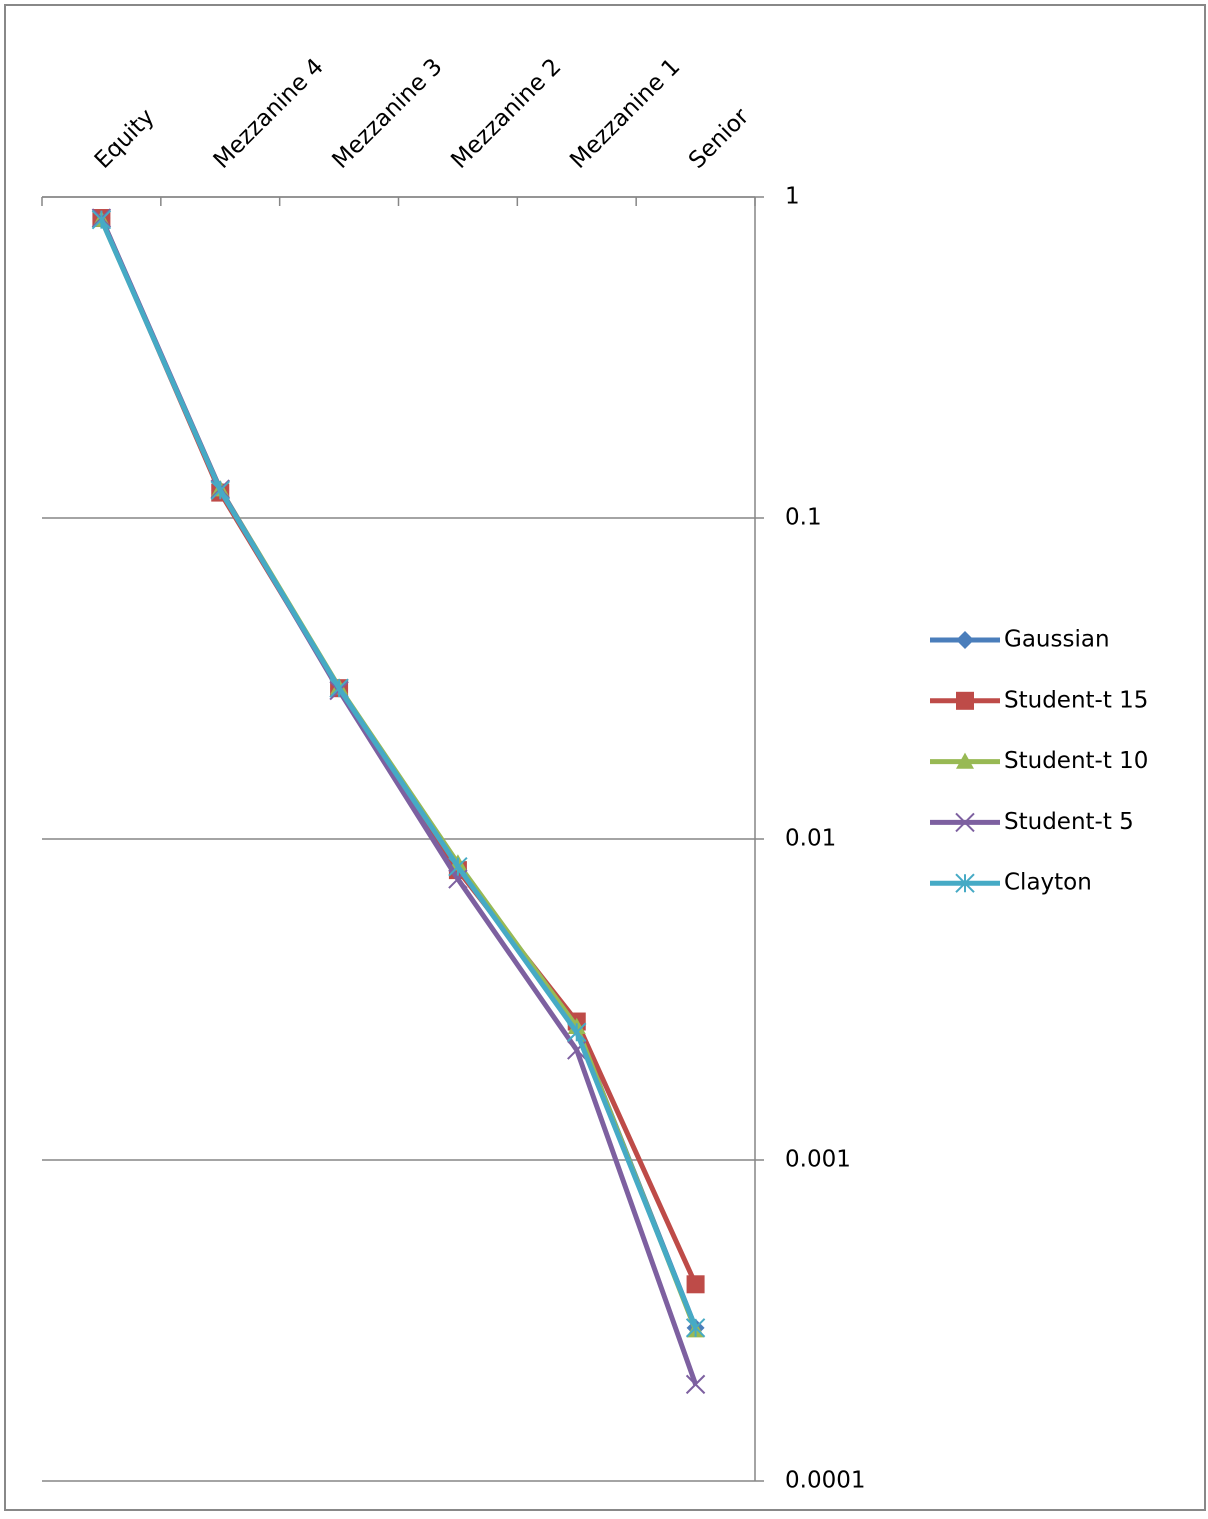  I want to click on legend-label: Clayton, so click(1048, 883).